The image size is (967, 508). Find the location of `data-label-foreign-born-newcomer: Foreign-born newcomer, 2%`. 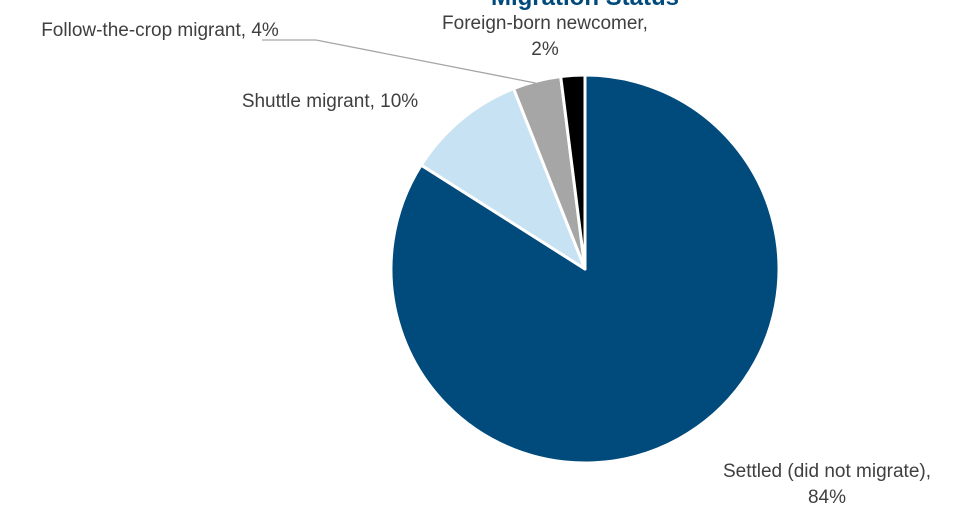

data-label-foreign-born-newcomer: Foreign-born newcomer, 2% is located at coordinates (545, 36).